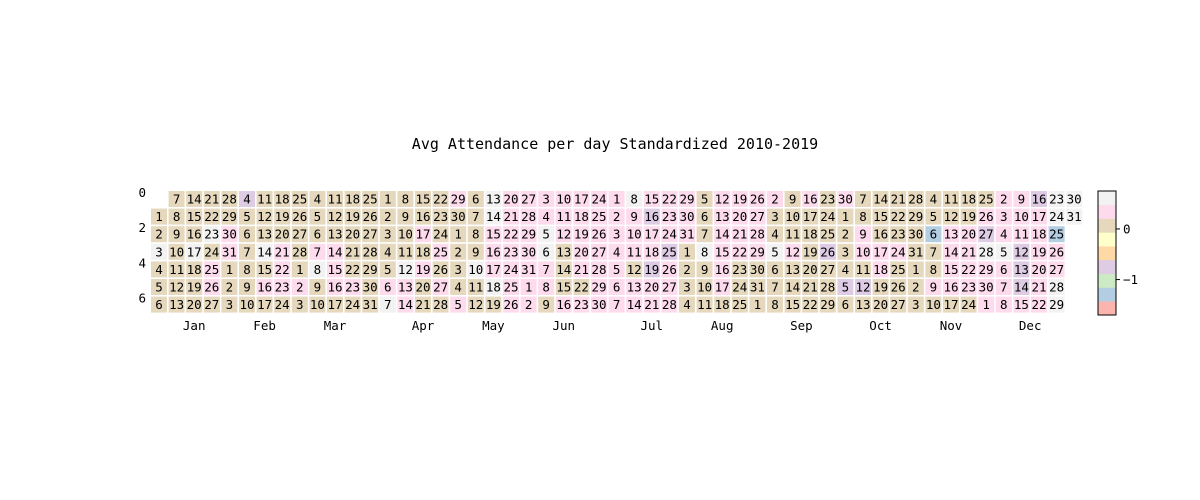 This screenshot has width=1200, height=500. Describe the element at coordinates (950, 234) in the screenshot. I see `day-number-label: 13` at that location.